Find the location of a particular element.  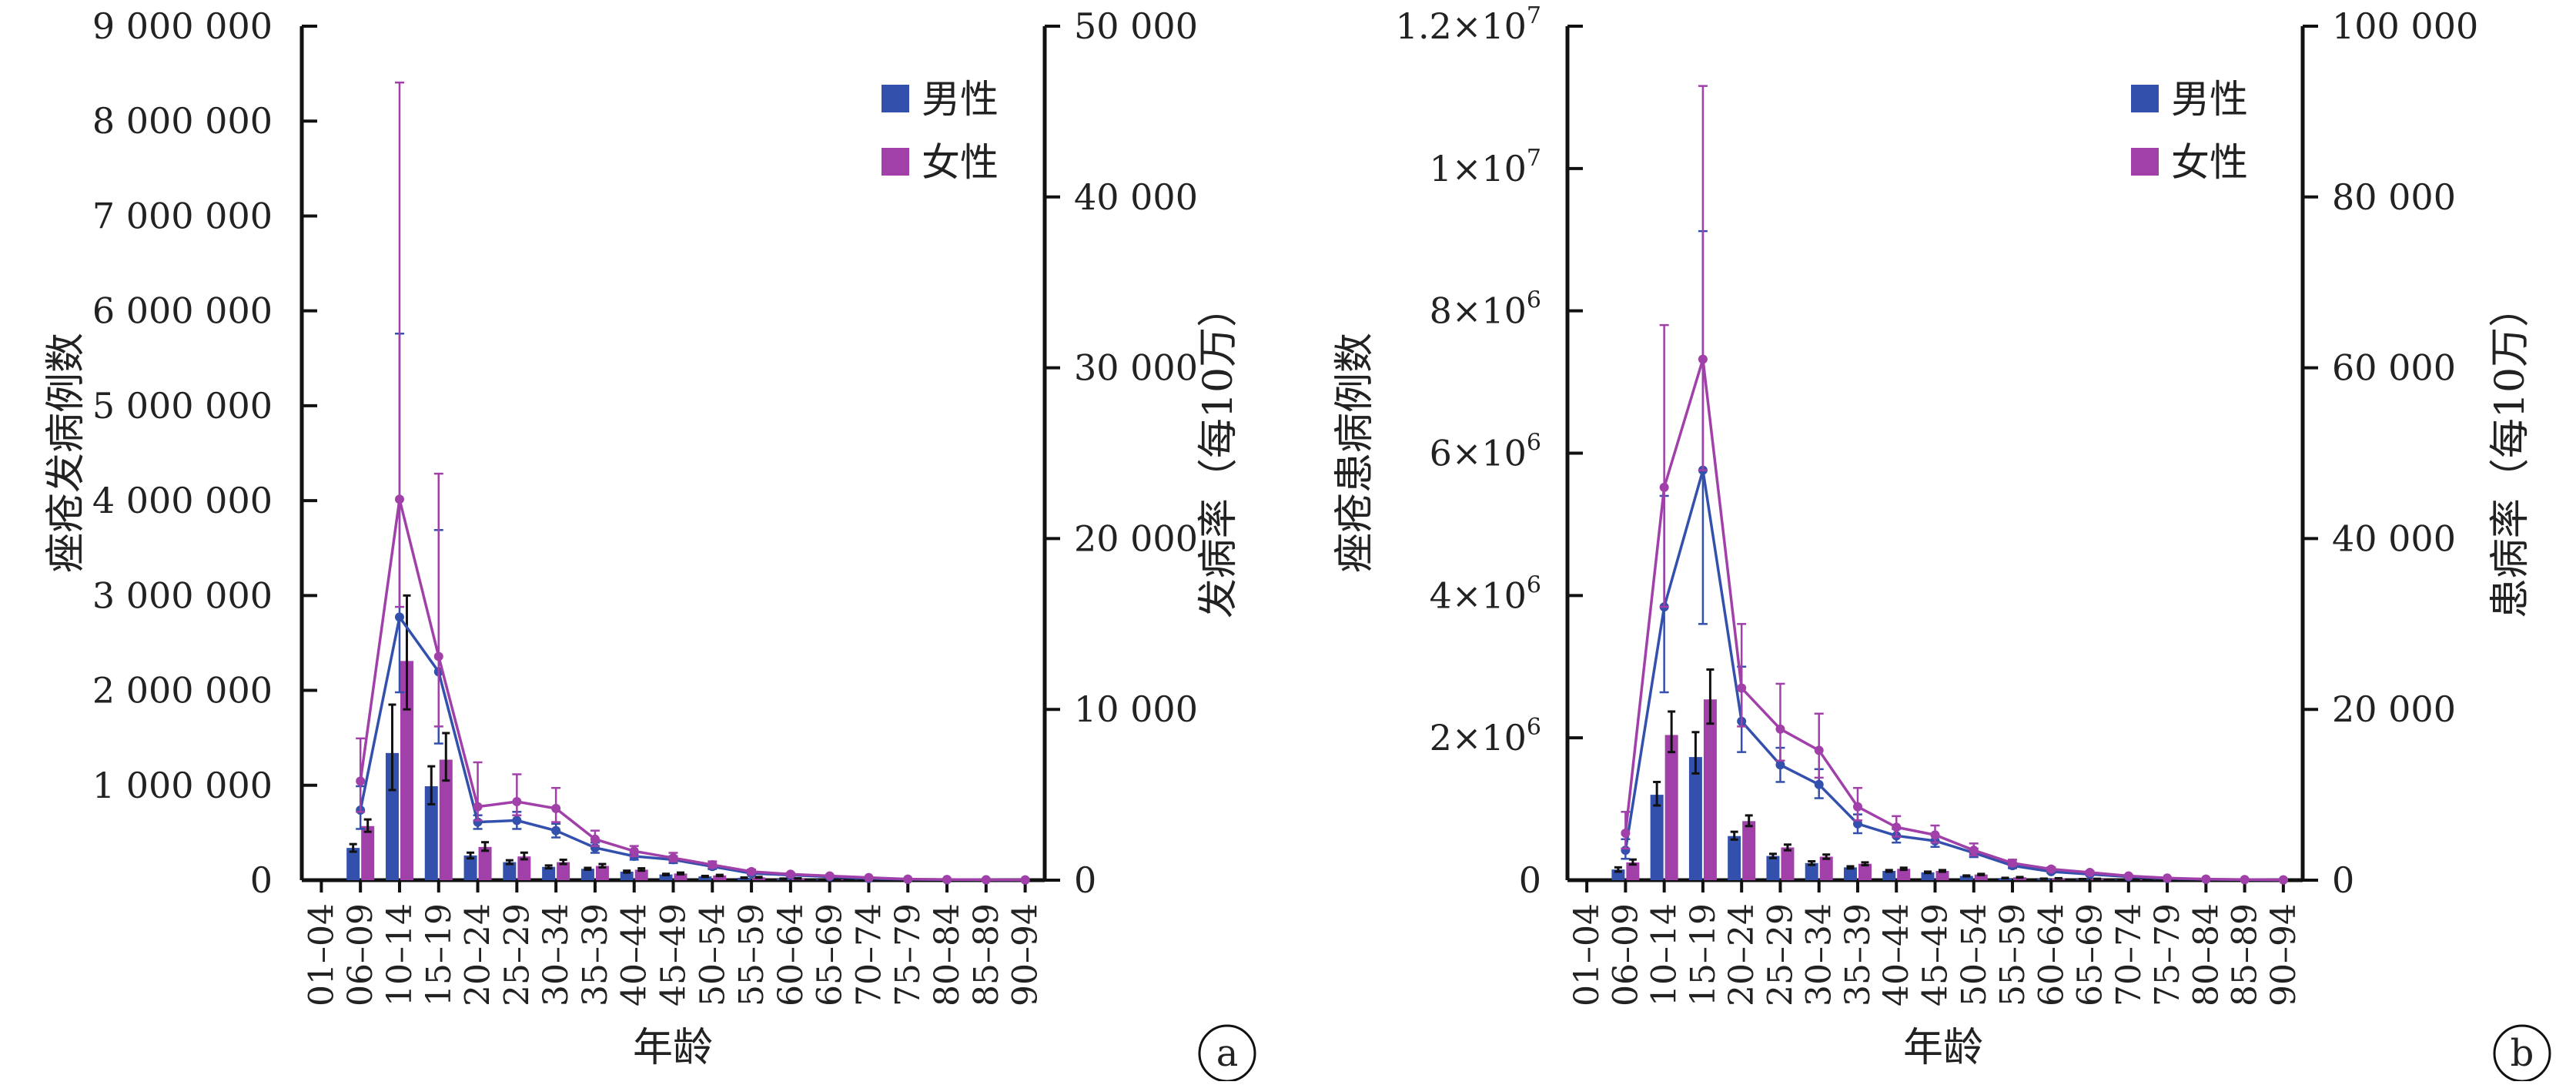

y-left-tick-label: 9 000 000 is located at coordinates (182, 26).